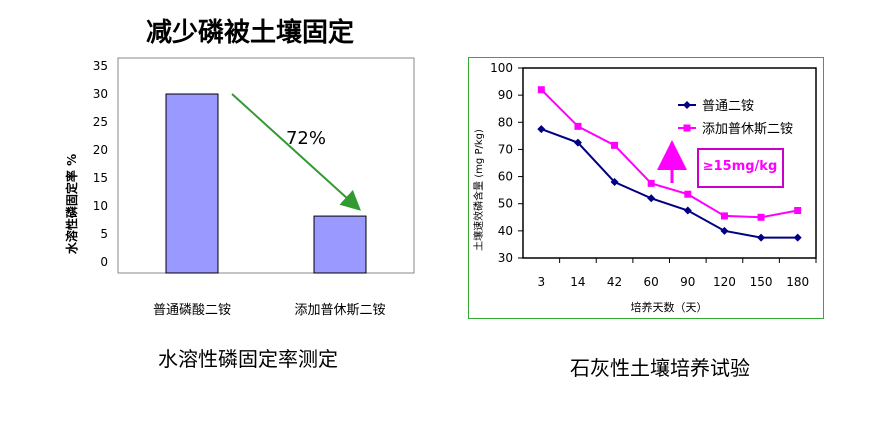  I want to click on y-tick-label: 15, so click(100, 178).